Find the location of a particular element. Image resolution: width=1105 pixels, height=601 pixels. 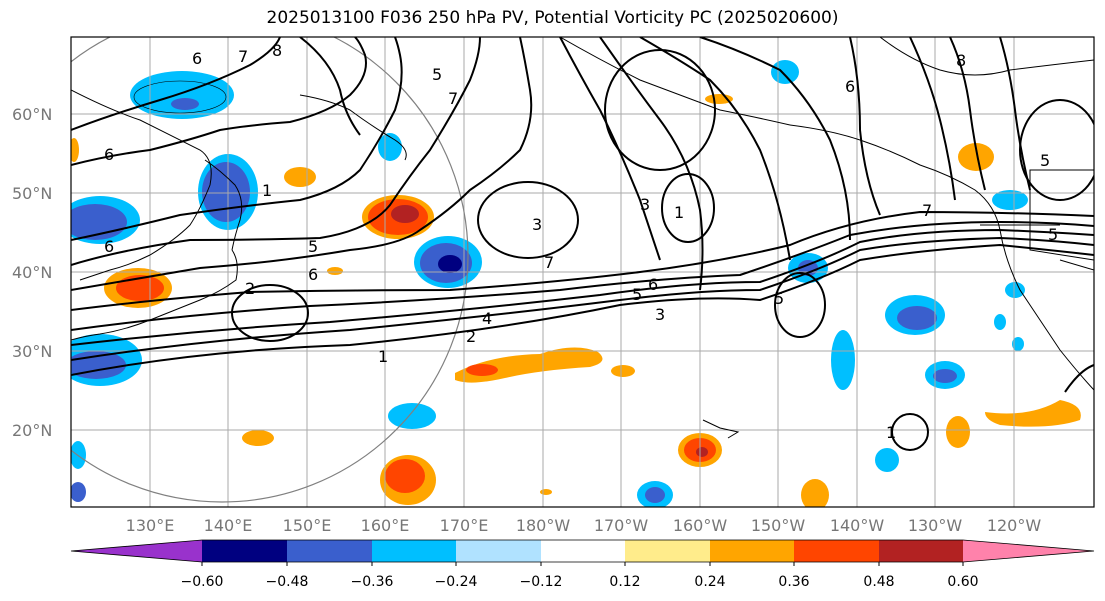

positive-anomaly-15n-163e is located at coordinates (408, 480).